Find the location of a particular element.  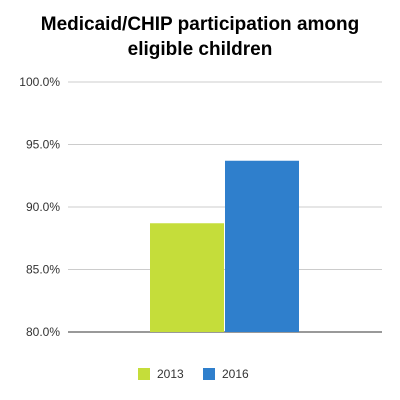

legend-swatch-2016 is located at coordinates (209, 374).